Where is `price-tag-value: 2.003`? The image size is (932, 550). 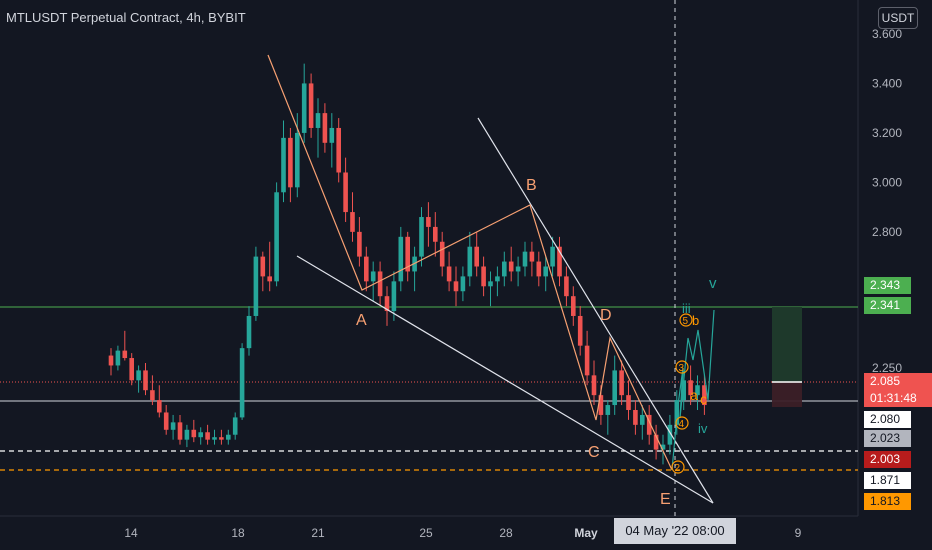 price-tag-value: 2.003 is located at coordinates (885, 459).